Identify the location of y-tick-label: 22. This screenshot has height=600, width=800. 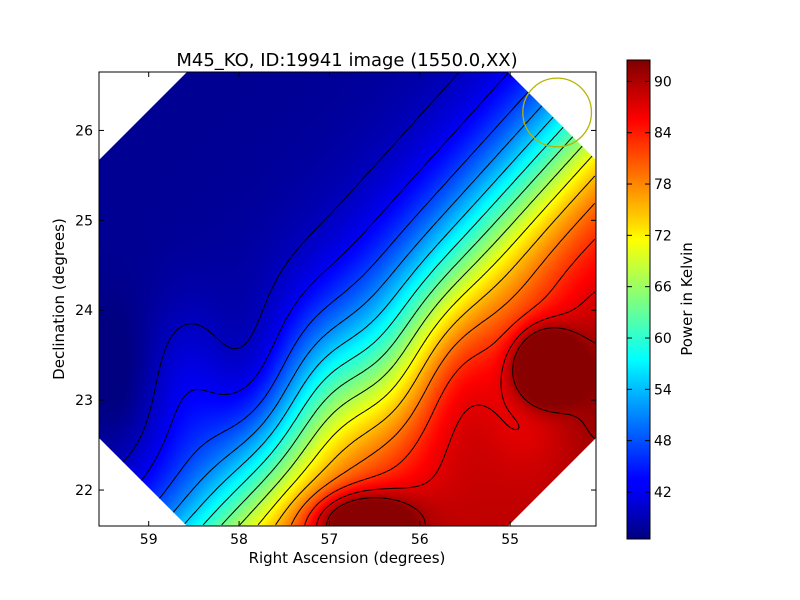
(84, 491).